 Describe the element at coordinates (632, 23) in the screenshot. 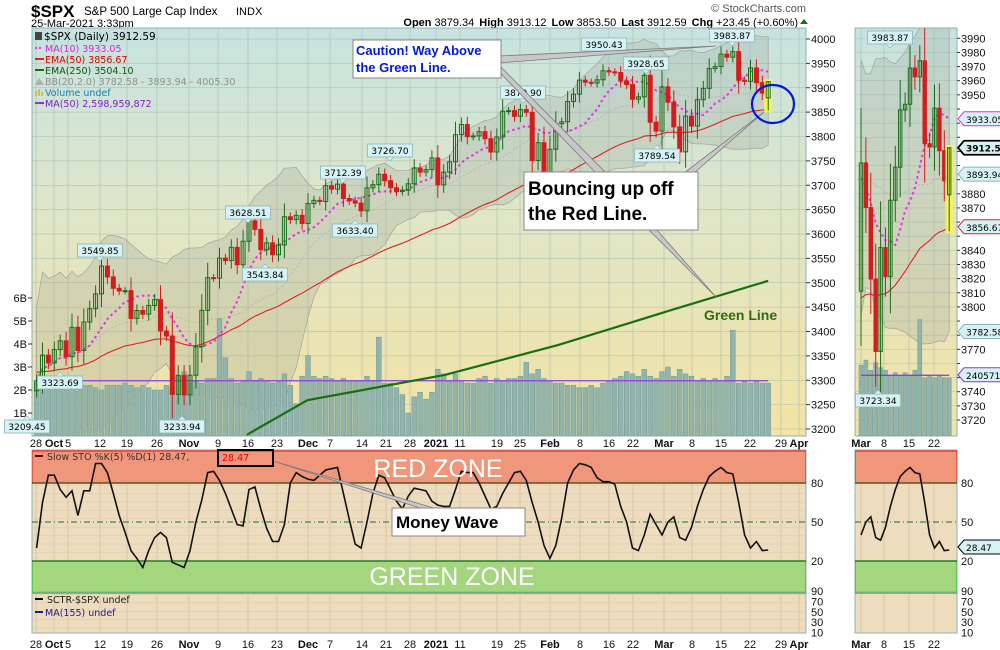

I see `last-label: Last` at that location.